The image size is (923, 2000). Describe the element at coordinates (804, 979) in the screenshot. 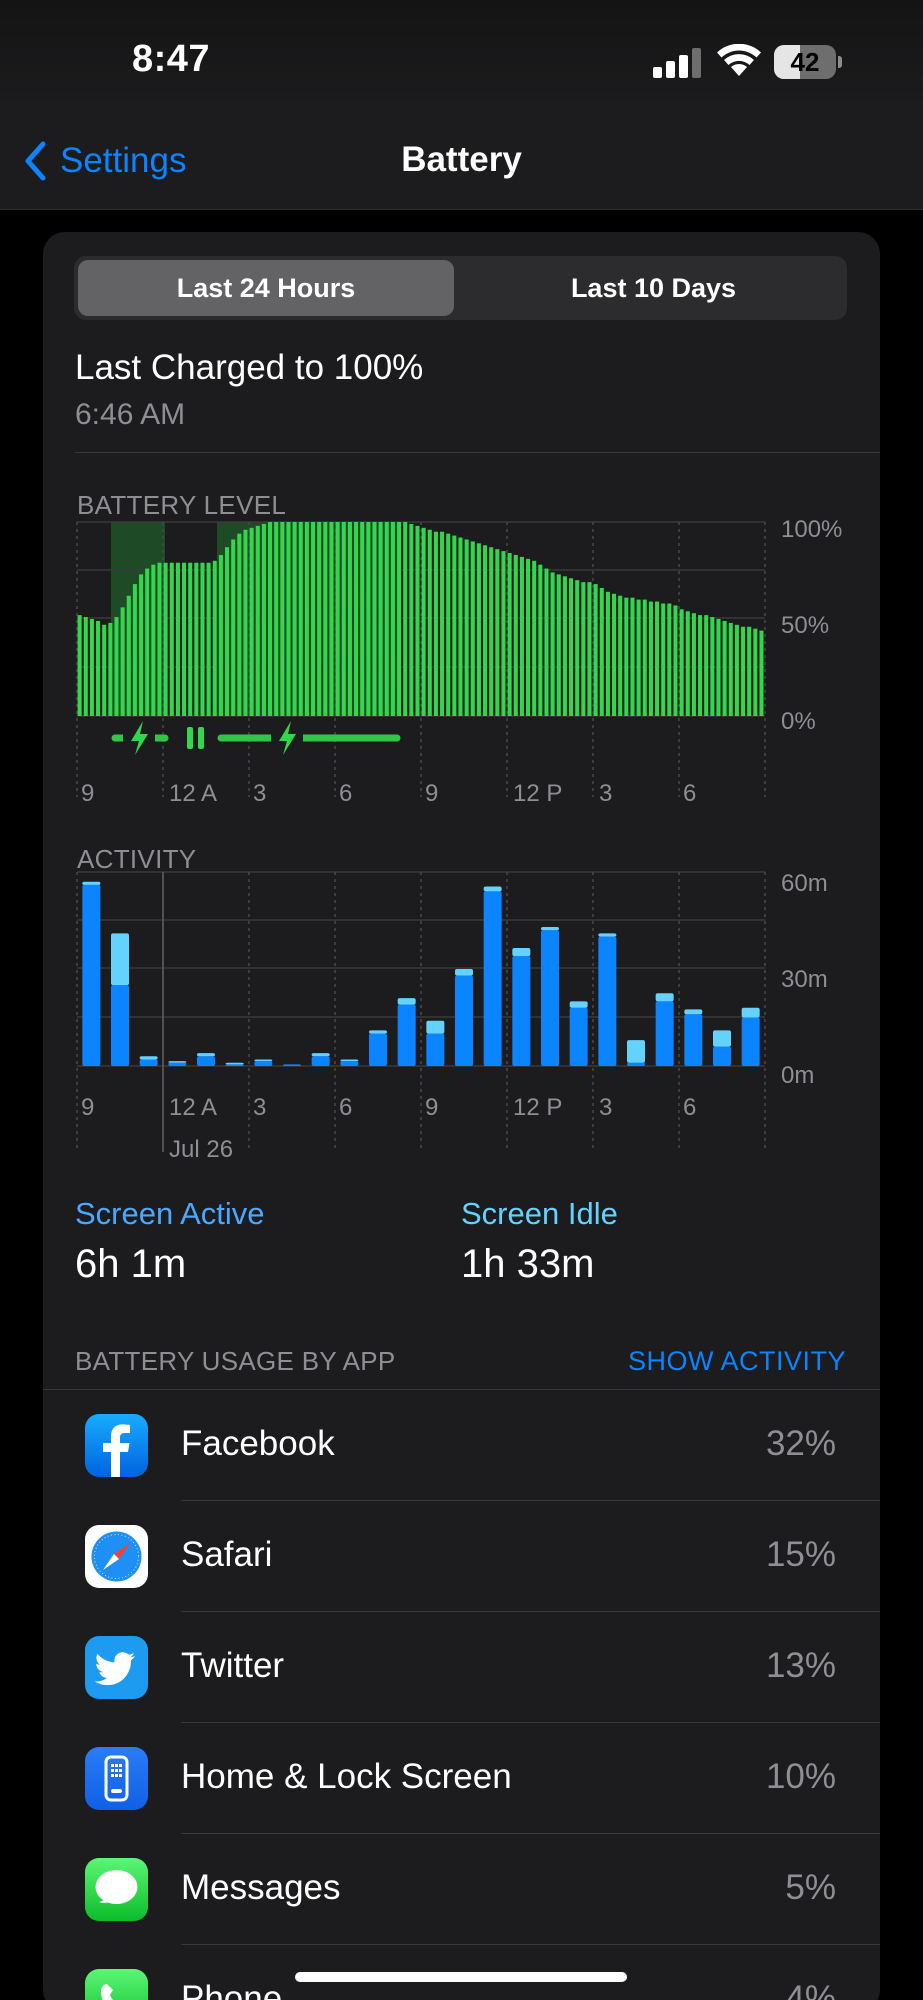

I see `activity-y-tick: 30m` at that location.